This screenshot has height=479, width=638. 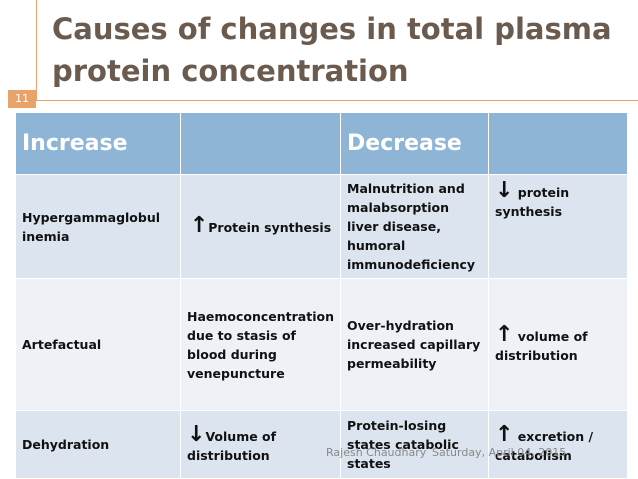 What do you see at coordinates (541, 345) in the screenshot?
I see `row2-decrease-effect-text: volume of distribution` at bounding box center [541, 345].